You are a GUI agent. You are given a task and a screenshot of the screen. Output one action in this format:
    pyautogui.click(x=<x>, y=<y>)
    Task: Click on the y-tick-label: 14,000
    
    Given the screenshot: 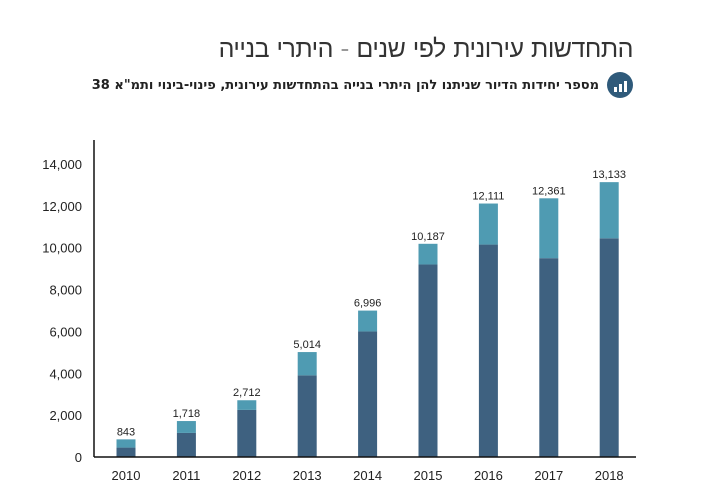 What is the action you would take?
    pyautogui.click(x=62, y=164)
    